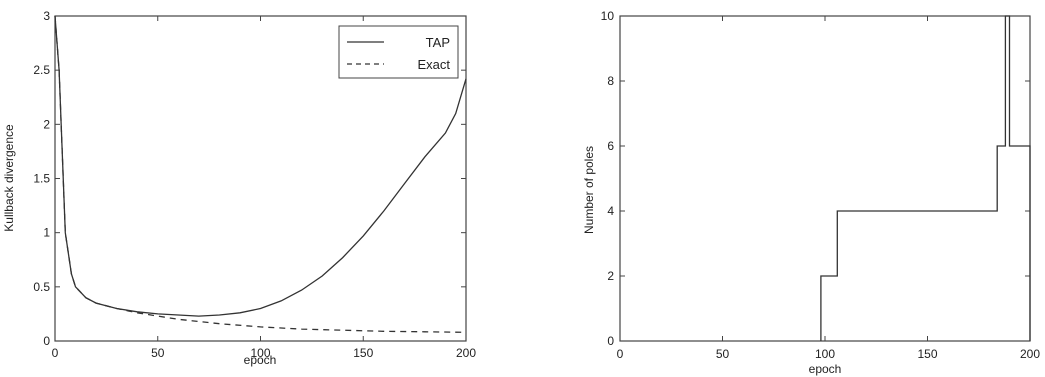  What do you see at coordinates (41, 287) in the screenshot?
I see `y-tick-label: 0.5` at bounding box center [41, 287].